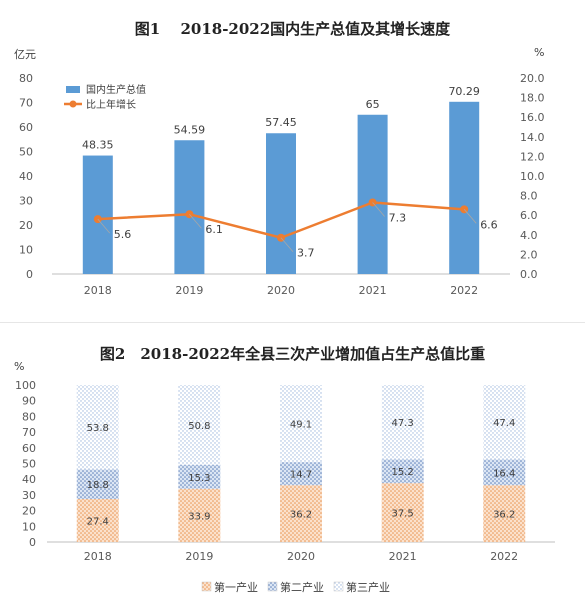  What do you see at coordinates (529, 235) in the screenshot?
I see `chart1-right-tick: 4.0` at bounding box center [529, 235].